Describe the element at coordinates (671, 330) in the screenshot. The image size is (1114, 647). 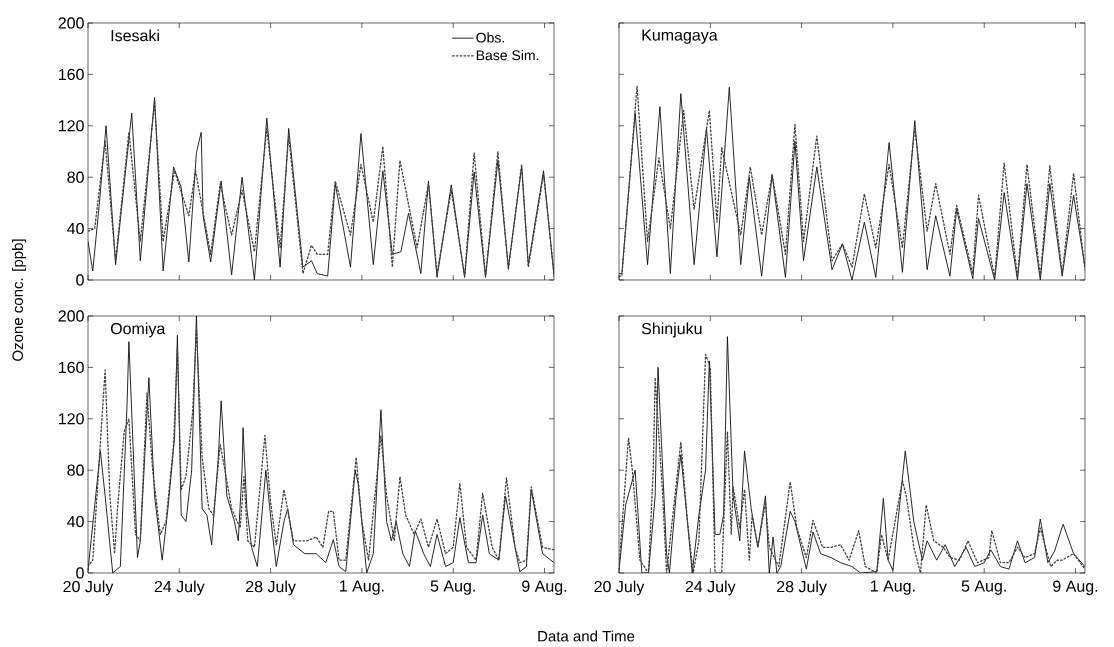
I see `chart-title: Shinjuku` at that location.